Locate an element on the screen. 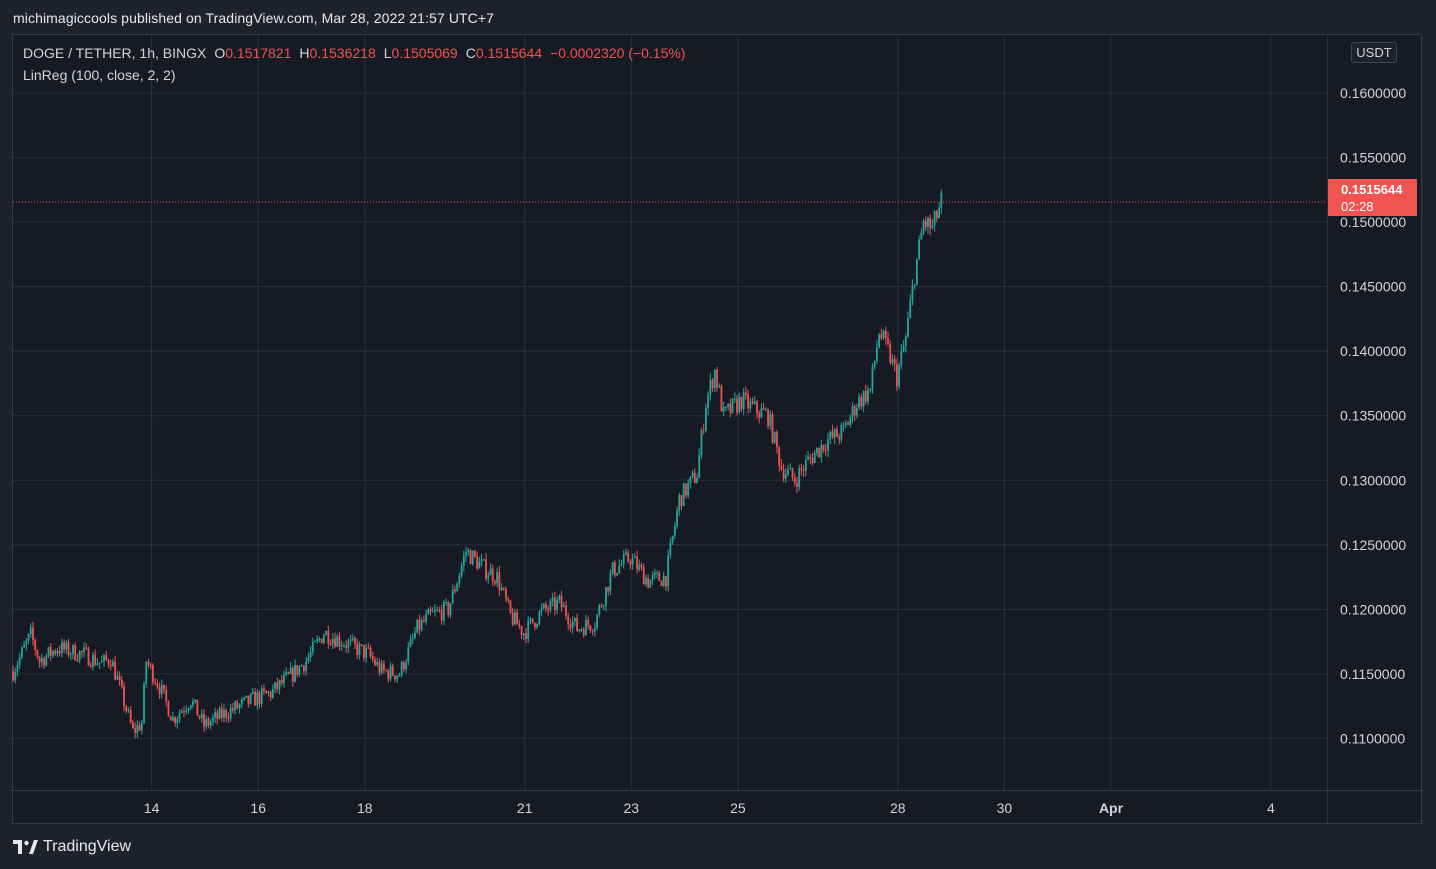  indicator-label: LinReg (100, close, 2, 2) is located at coordinates (99, 75).